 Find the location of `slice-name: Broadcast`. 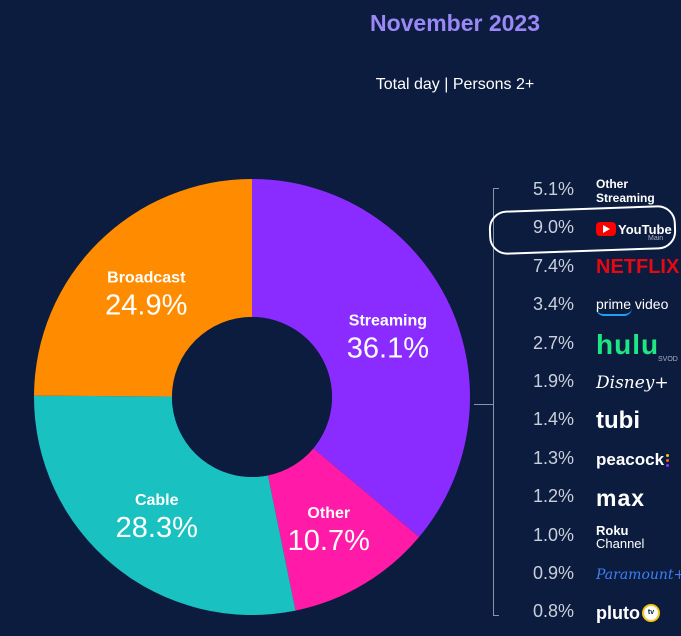

slice-name: Broadcast is located at coordinates (146, 278).